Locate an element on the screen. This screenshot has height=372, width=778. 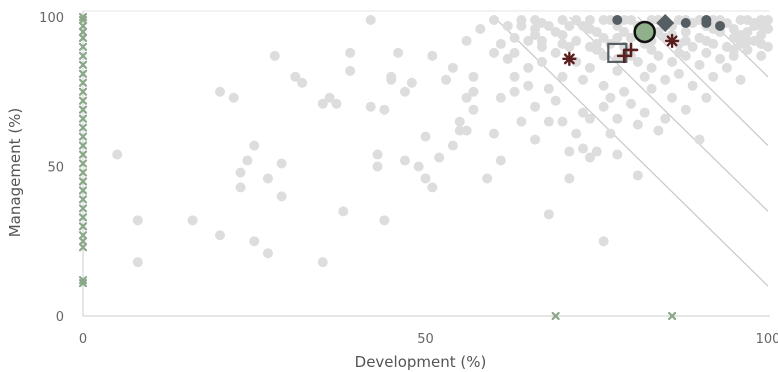
x-tick-label: 0 is located at coordinates (83, 339).